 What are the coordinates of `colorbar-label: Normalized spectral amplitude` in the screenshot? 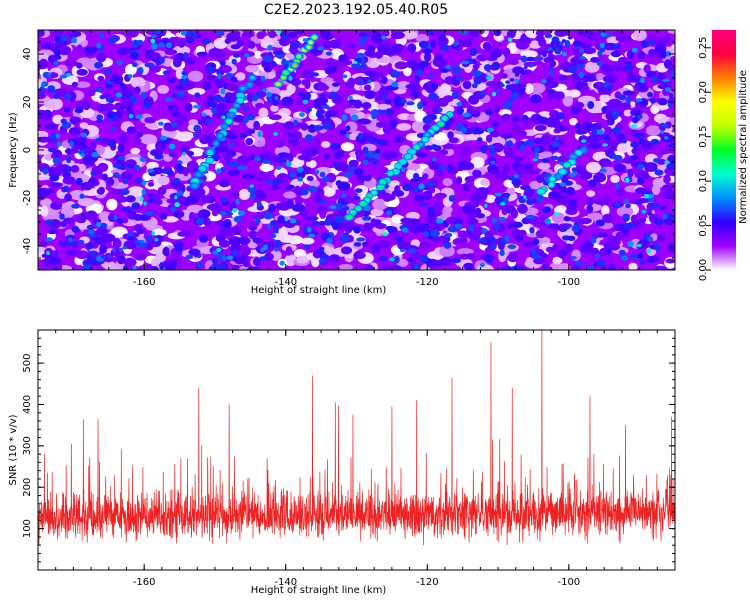 It's located at (743, 147).